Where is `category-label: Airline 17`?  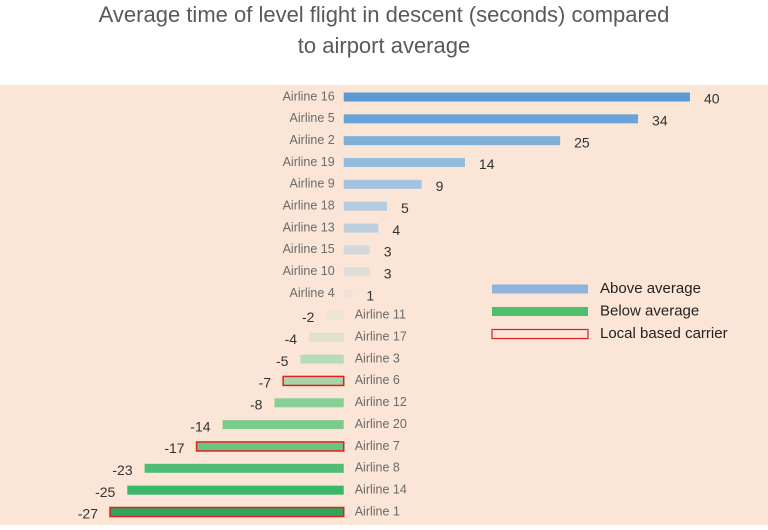
category-label: Airline 17 is located at coordinates (381, 337).